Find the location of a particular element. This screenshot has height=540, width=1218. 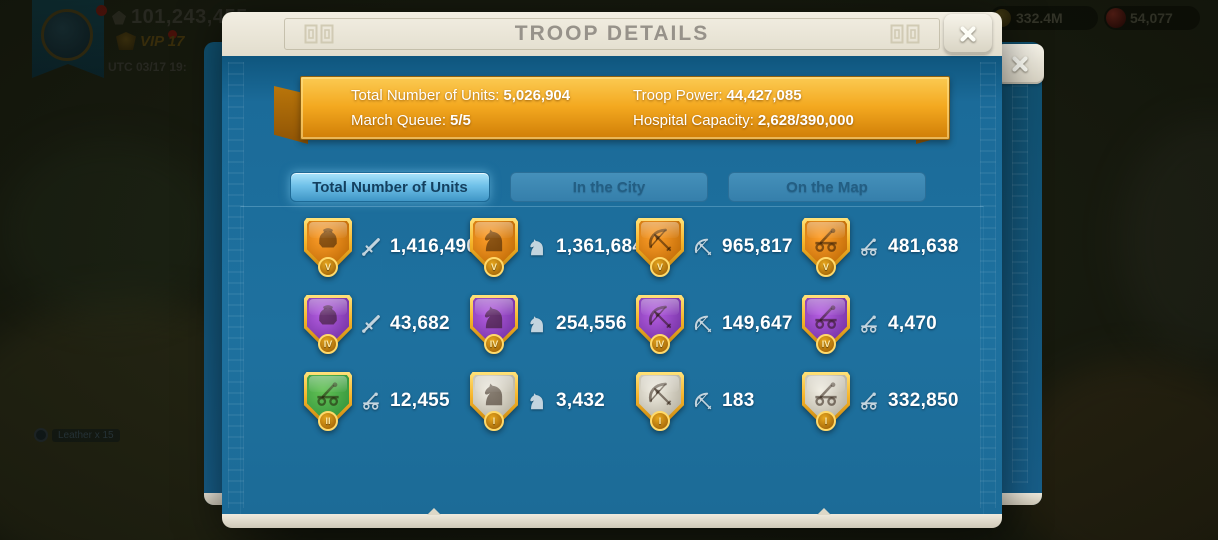

troop-cell: I 332,850 is located at coordinates (871, 400).